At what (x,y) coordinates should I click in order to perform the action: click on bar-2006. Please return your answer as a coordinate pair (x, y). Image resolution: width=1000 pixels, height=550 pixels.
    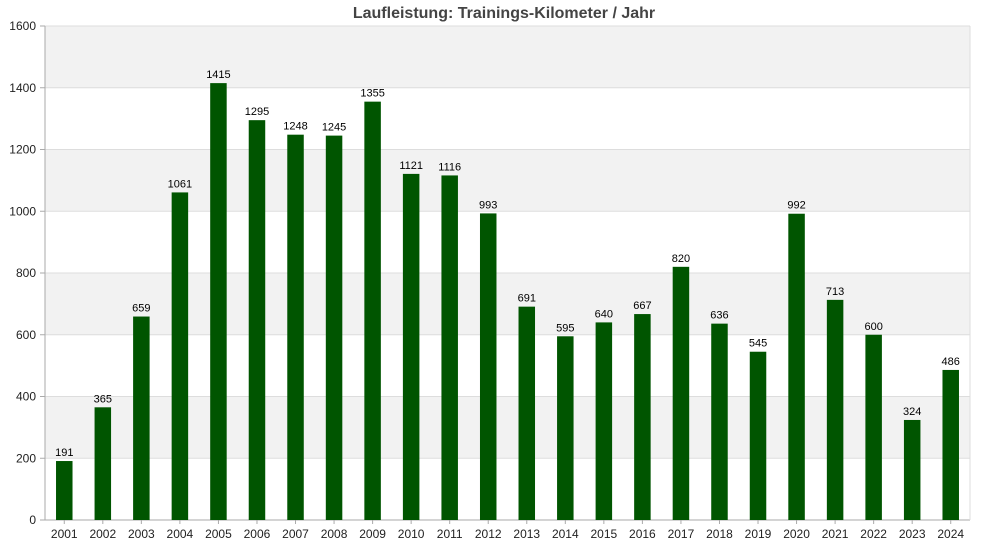
    Looking at the image, I should click on (257, 320).